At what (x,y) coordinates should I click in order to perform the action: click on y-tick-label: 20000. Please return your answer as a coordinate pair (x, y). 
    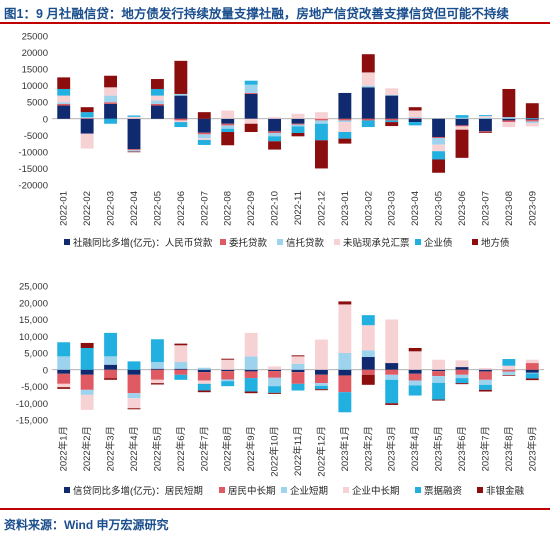
    Looking at the image, I should click on (35, 53).